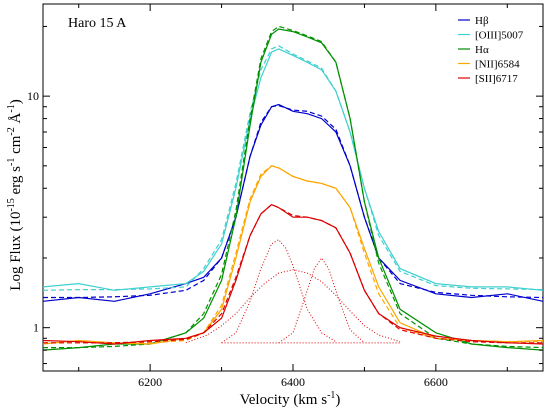 The image size is (545, 410). What do you see at coordinates (36, 328) in the screenshot?
I see `y-tick-label: 1` at bounding box center [36, 328].